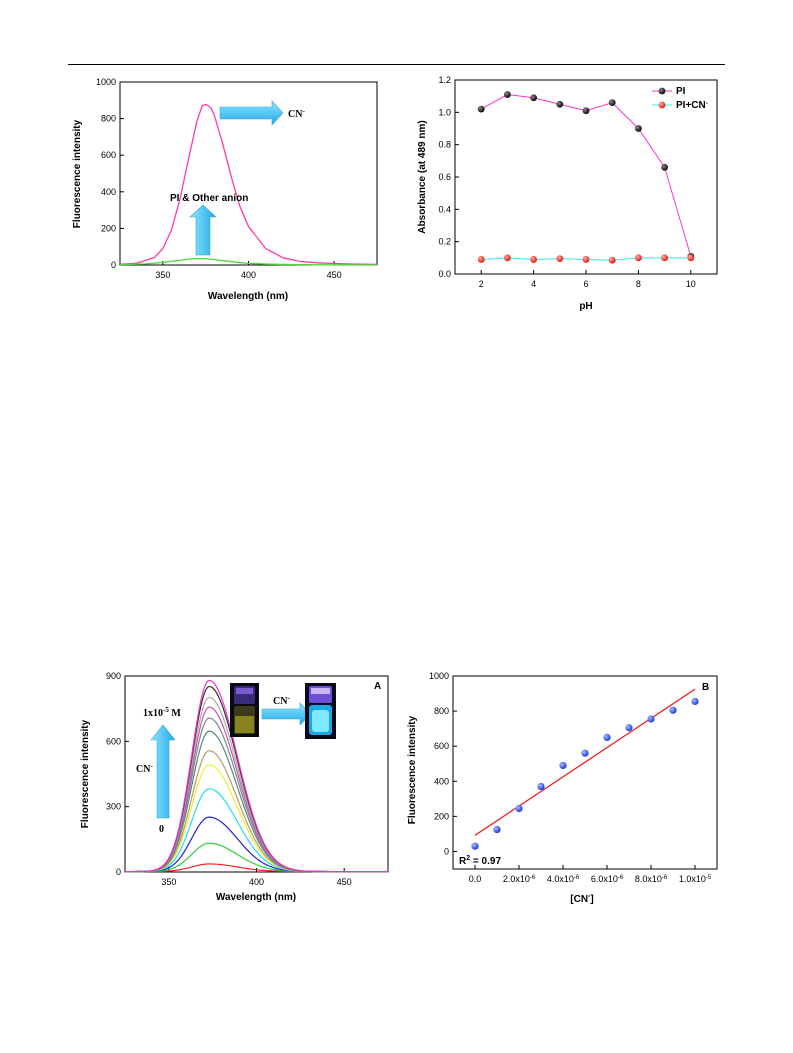  I want to click on x-tick-label: 2.0x10-6, so click(519, 879).